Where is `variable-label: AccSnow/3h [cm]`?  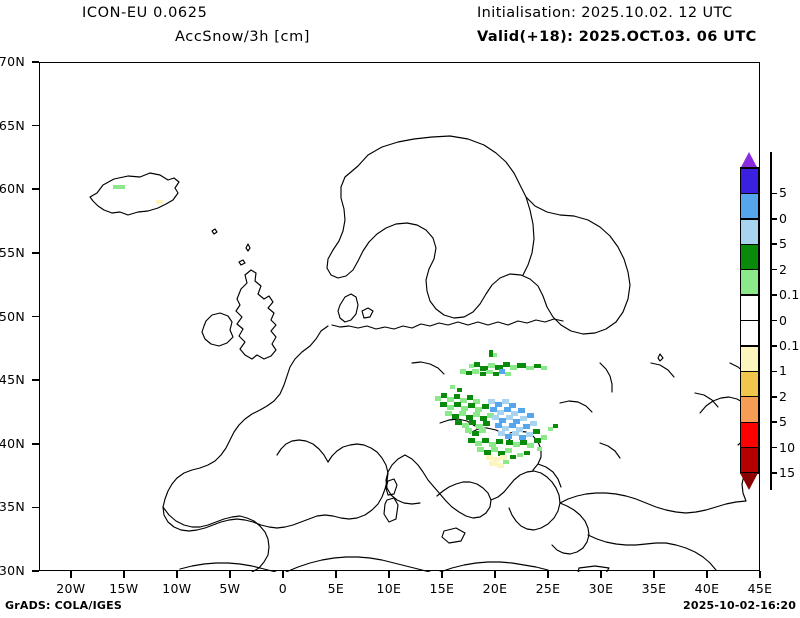
variable-label: AccSnow/3h [cm] is located at coordinates (243, 37).